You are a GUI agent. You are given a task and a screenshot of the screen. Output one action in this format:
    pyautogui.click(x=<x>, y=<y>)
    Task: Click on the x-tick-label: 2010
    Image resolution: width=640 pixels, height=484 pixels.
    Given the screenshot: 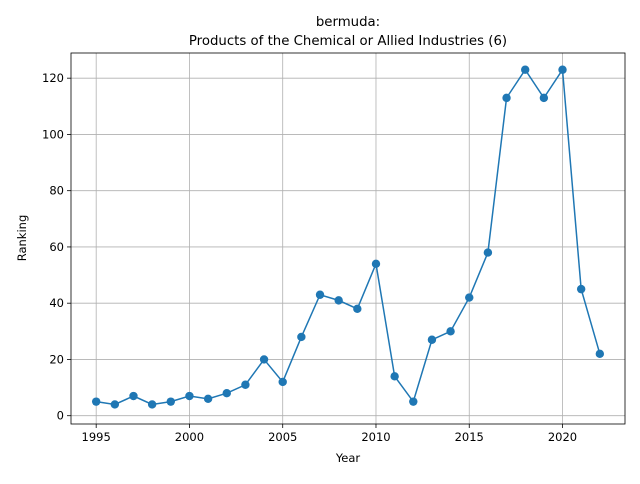 What is the action you would take?
    pyautogui.click(x=375, y=437)
    